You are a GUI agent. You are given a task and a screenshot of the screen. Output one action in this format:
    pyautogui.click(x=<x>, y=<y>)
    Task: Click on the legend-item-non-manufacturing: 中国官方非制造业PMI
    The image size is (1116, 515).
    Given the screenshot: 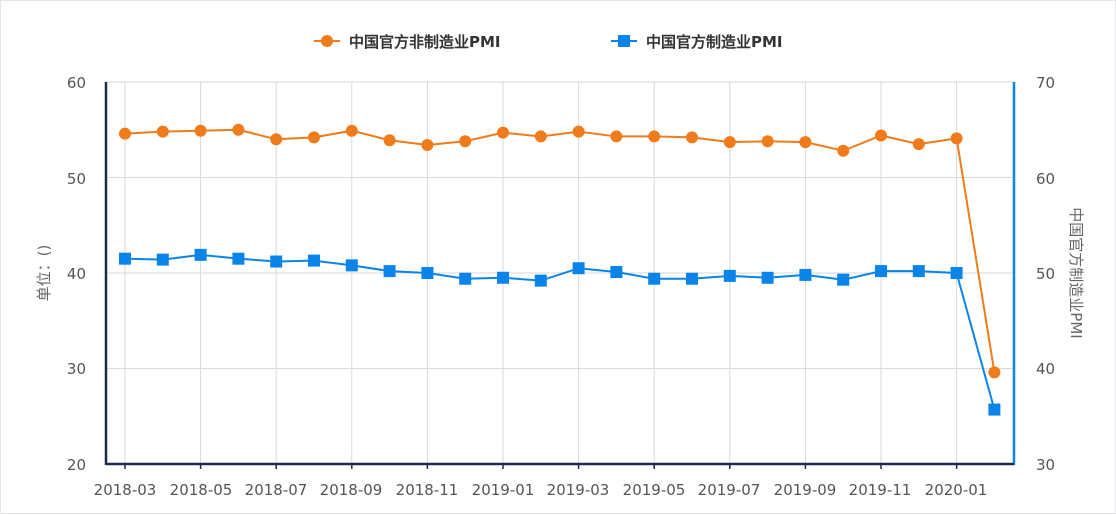 What is the action you would take?
    pyautogui.click(x=407, y=42)
    